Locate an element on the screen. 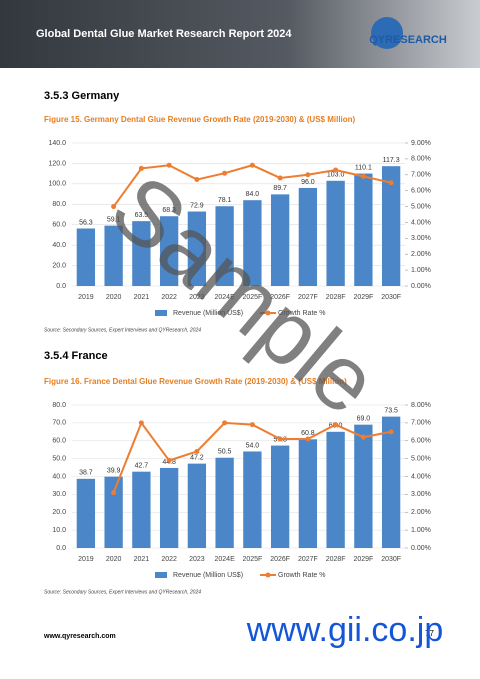 The image size is (480, 679). data-label: 38.7 is located at coordinates (86, 473).